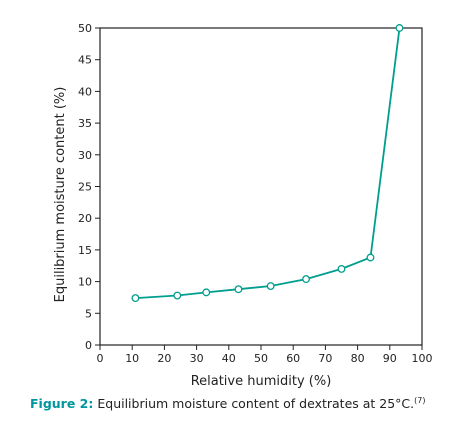 Image resolution: width=450 pixels, height=433 pixels. I want to click on x-tick-label: 0, so click(100, 358).